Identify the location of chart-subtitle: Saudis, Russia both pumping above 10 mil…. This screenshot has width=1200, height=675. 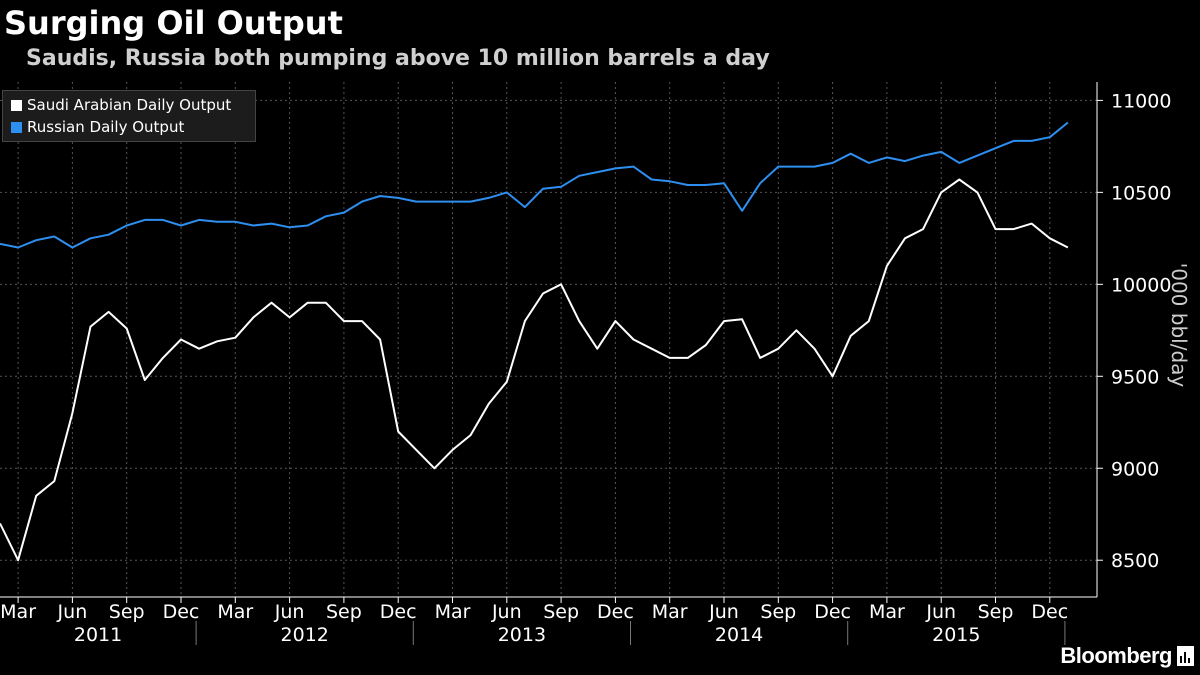
(398, 58).